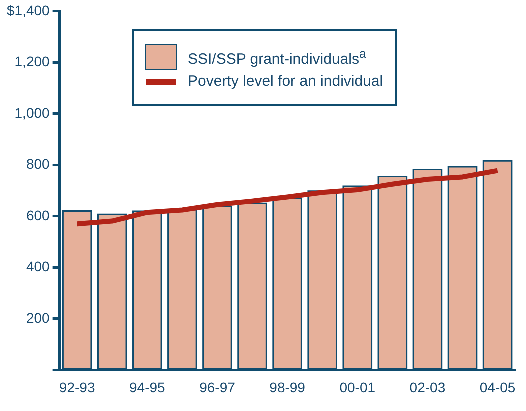 Image resolution: width=526 pixels, height=411 pixels. Describe the element at coordinates (32, 112) in the screenshot. I see `y-tick-label: 1,000` at that location.